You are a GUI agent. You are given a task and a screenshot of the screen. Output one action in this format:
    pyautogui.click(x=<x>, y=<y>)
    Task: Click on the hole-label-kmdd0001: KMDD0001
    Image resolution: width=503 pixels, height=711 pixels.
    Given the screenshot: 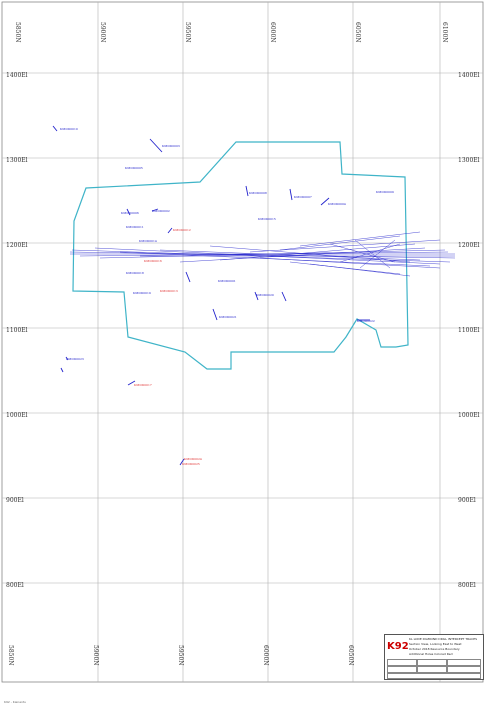 What is the action you would take?
    pyautogui.click(x=227, y=281)
    